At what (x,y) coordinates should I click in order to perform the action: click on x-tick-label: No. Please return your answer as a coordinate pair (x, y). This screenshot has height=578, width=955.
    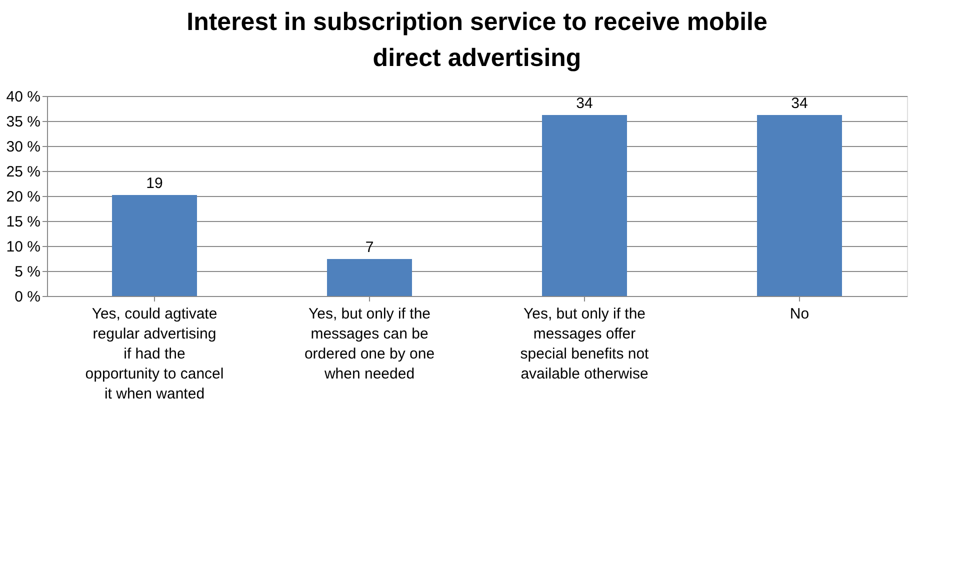
    Looking at the image, I should click on (800, 314).